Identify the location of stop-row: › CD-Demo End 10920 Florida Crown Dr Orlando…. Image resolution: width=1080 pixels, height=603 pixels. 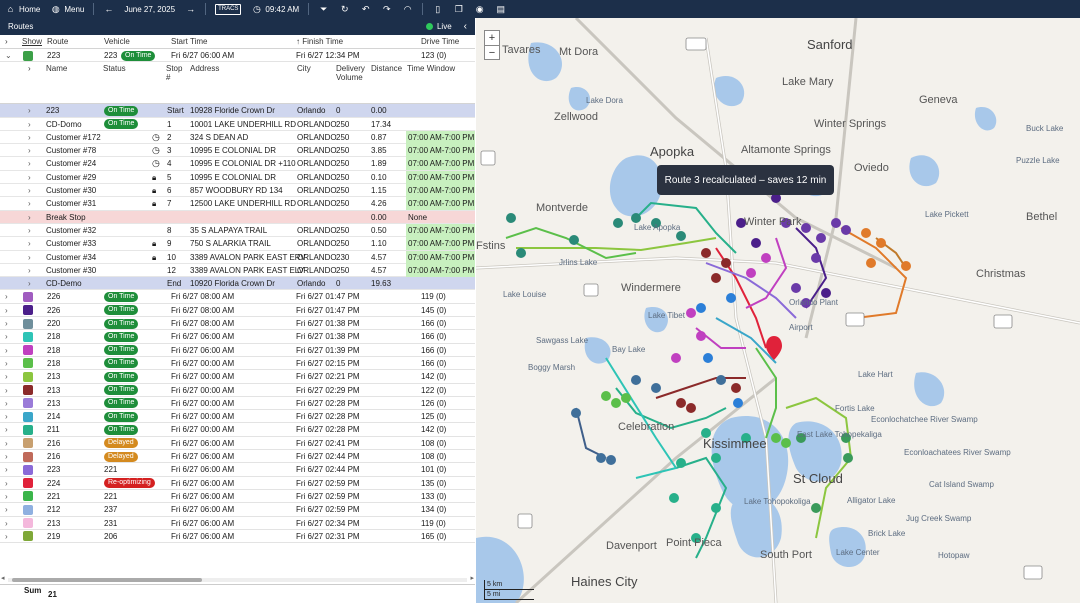
(237, 284).